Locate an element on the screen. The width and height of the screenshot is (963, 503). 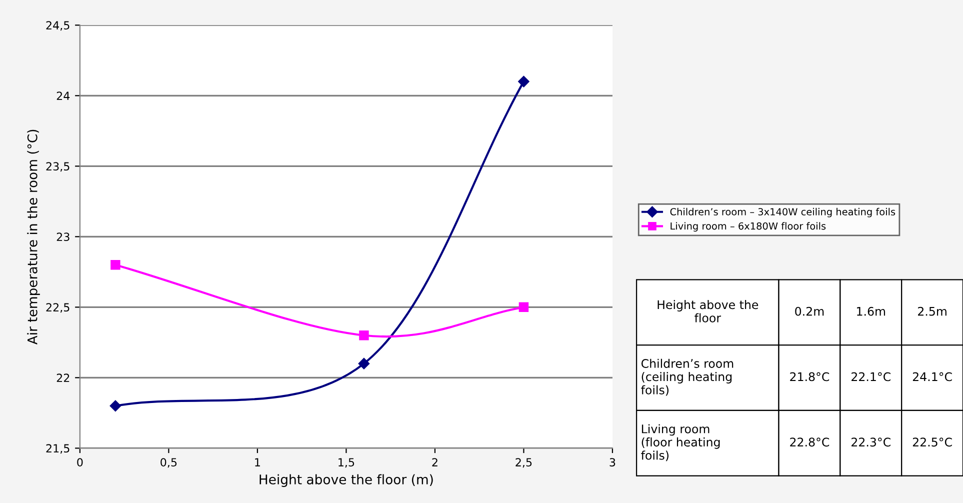
legend-label: Children’s room – 3x140W ceiling heating foils is located at coordinates (783, 213).